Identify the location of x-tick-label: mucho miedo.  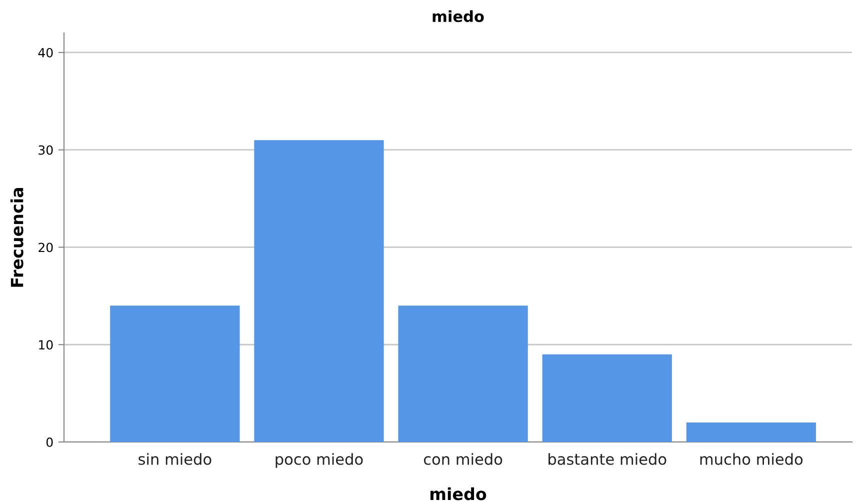
(751, 459).